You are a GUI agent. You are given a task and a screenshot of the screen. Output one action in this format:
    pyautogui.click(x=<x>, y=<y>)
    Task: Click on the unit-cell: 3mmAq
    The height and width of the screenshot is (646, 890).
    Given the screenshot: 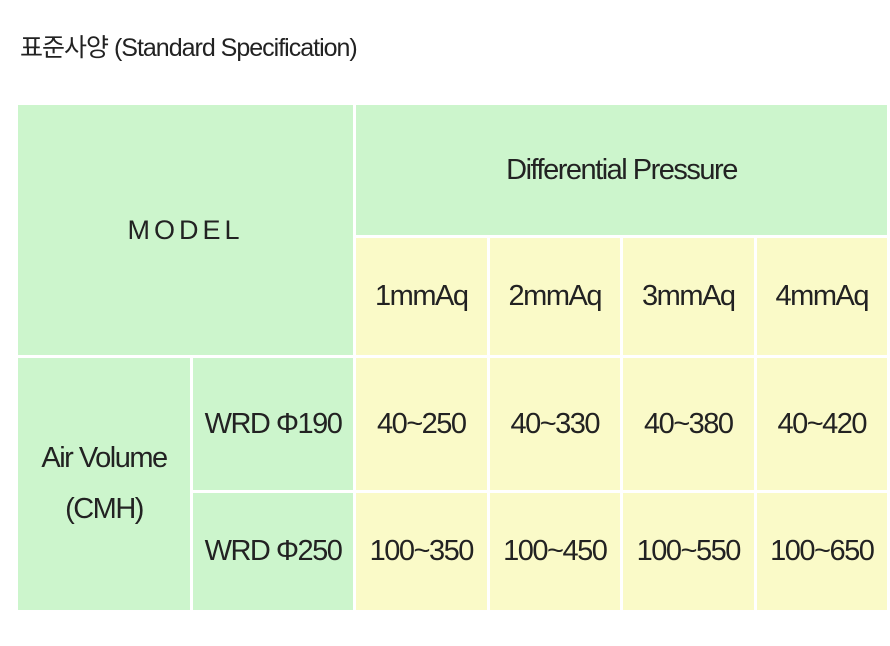 What is the action you would take?
    pyautogui.click(x=688, y=296)
    